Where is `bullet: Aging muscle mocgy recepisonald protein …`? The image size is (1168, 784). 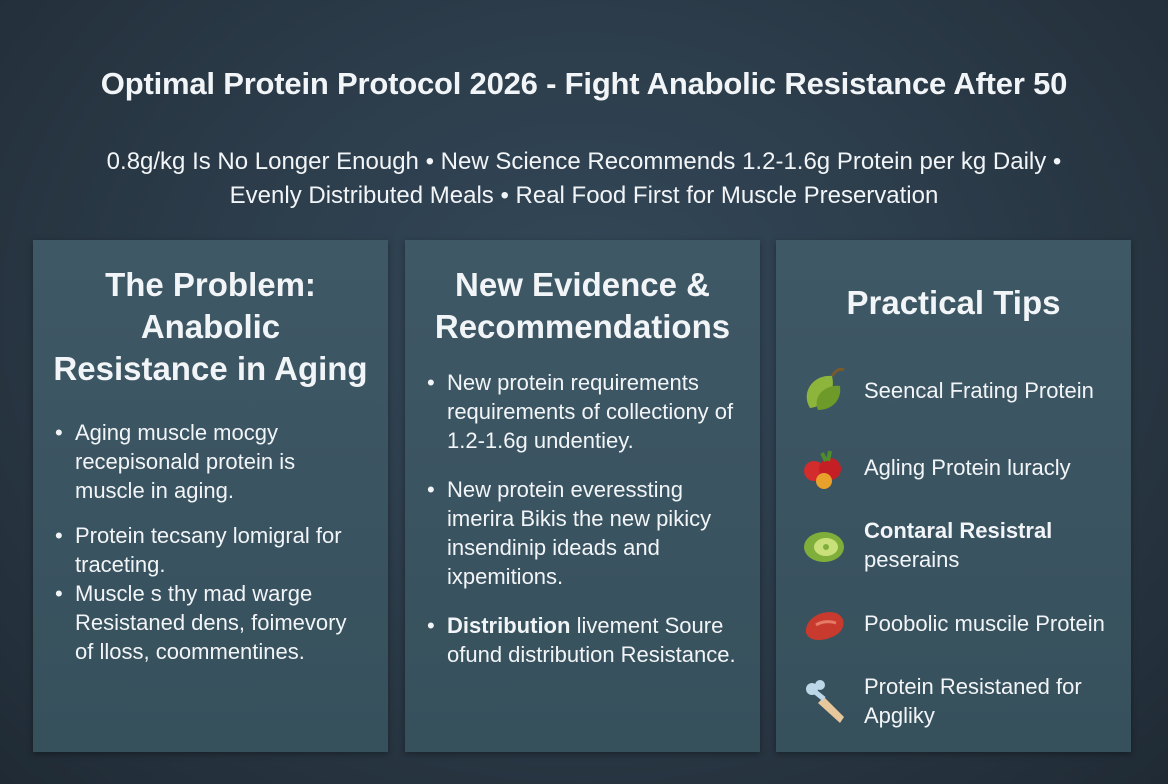 bullet: Aging muscle mocgy recepisonald protein … is located at coordinates (210, 461).